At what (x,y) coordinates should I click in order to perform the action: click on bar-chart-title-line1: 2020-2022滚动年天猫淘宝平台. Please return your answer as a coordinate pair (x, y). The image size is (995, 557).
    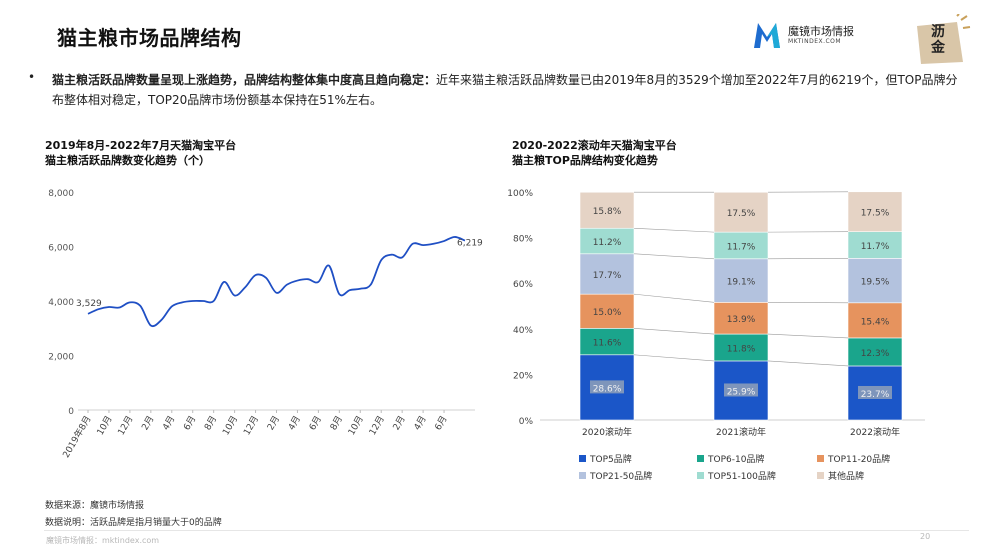
    Looking at the image, I should click on (594, 145).